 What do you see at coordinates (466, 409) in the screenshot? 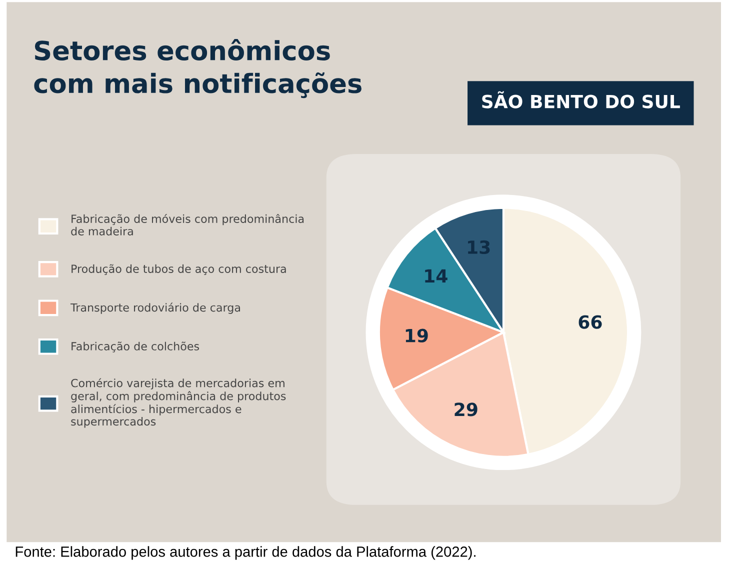
I see `data-label: 29` at bounding box center [466, 409].